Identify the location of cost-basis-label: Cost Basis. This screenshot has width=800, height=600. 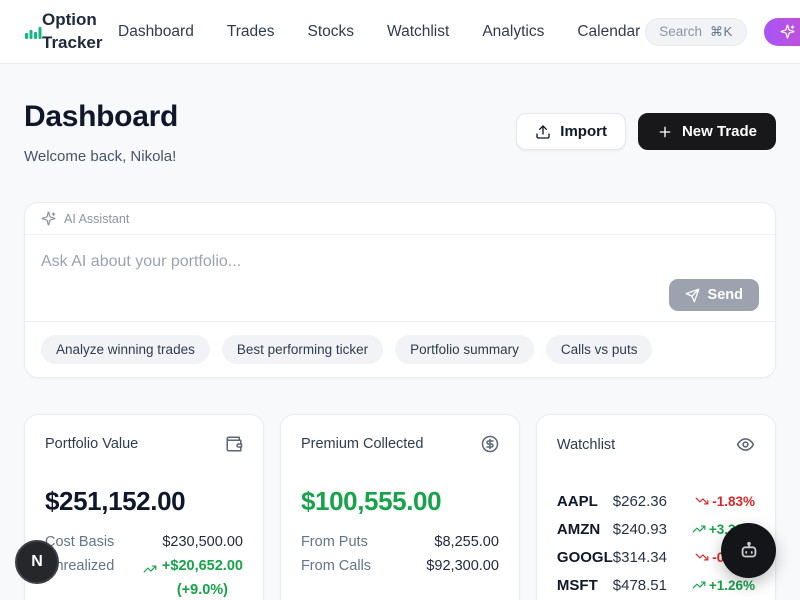
(80, 542).